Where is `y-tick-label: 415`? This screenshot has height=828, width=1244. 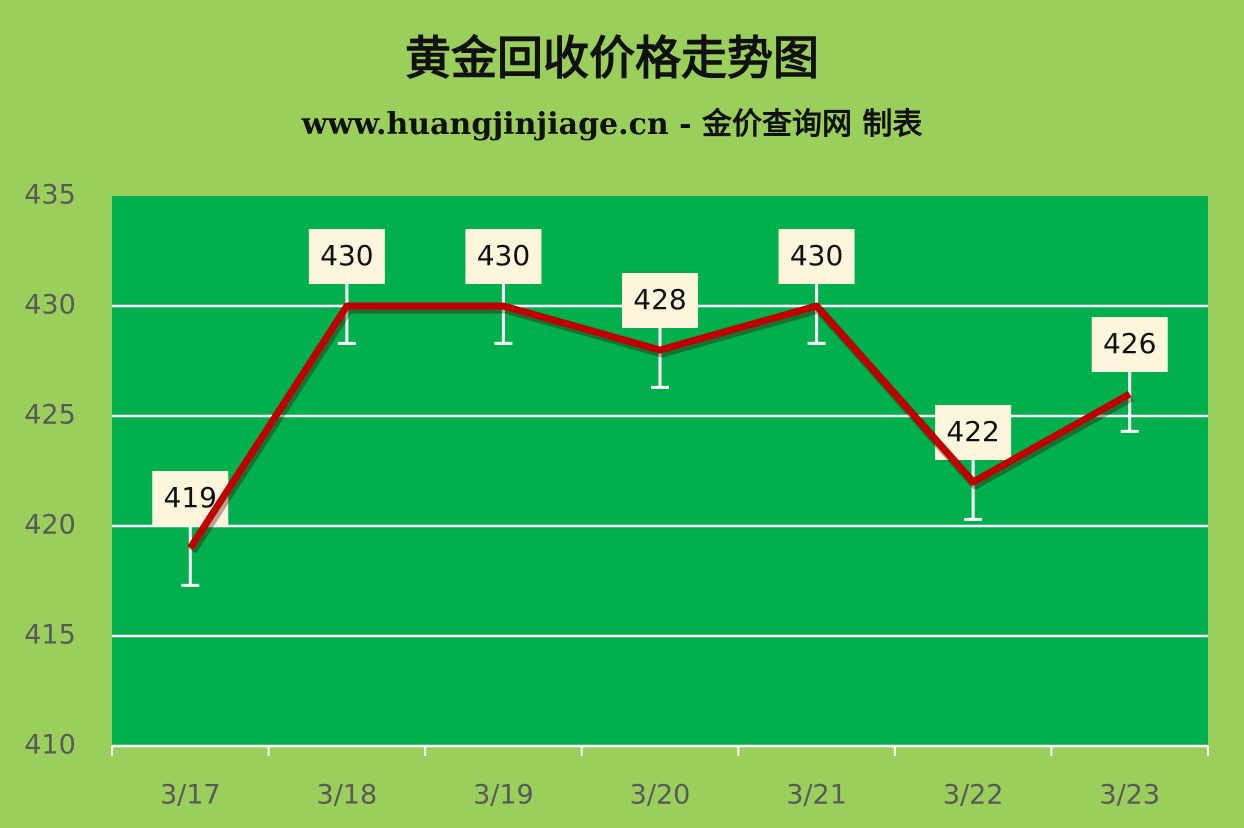
y-tick-label: 415 is located at coordinates (50, 635).